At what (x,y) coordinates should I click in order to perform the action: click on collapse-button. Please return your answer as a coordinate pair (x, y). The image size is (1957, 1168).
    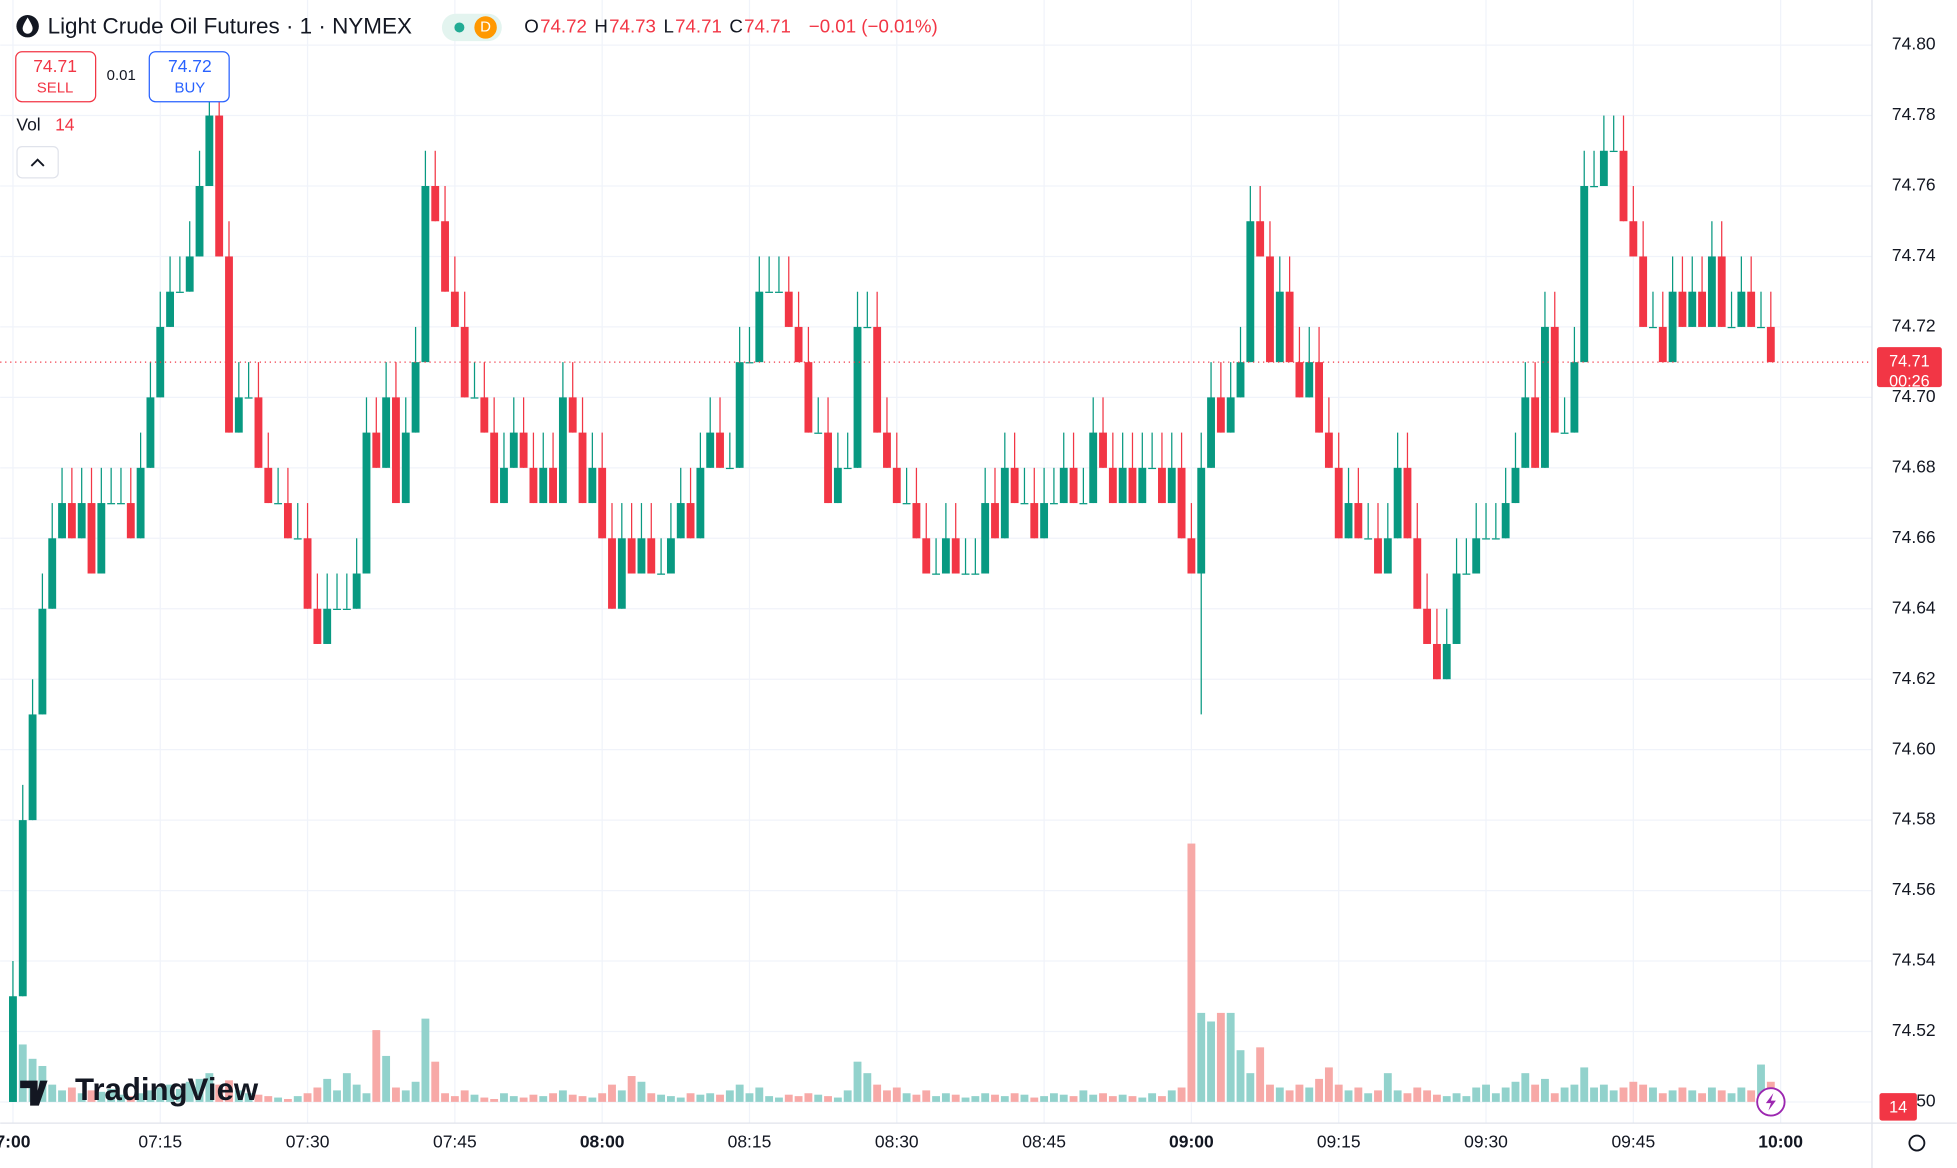
    Looking at the image, I should click on (37, 162).